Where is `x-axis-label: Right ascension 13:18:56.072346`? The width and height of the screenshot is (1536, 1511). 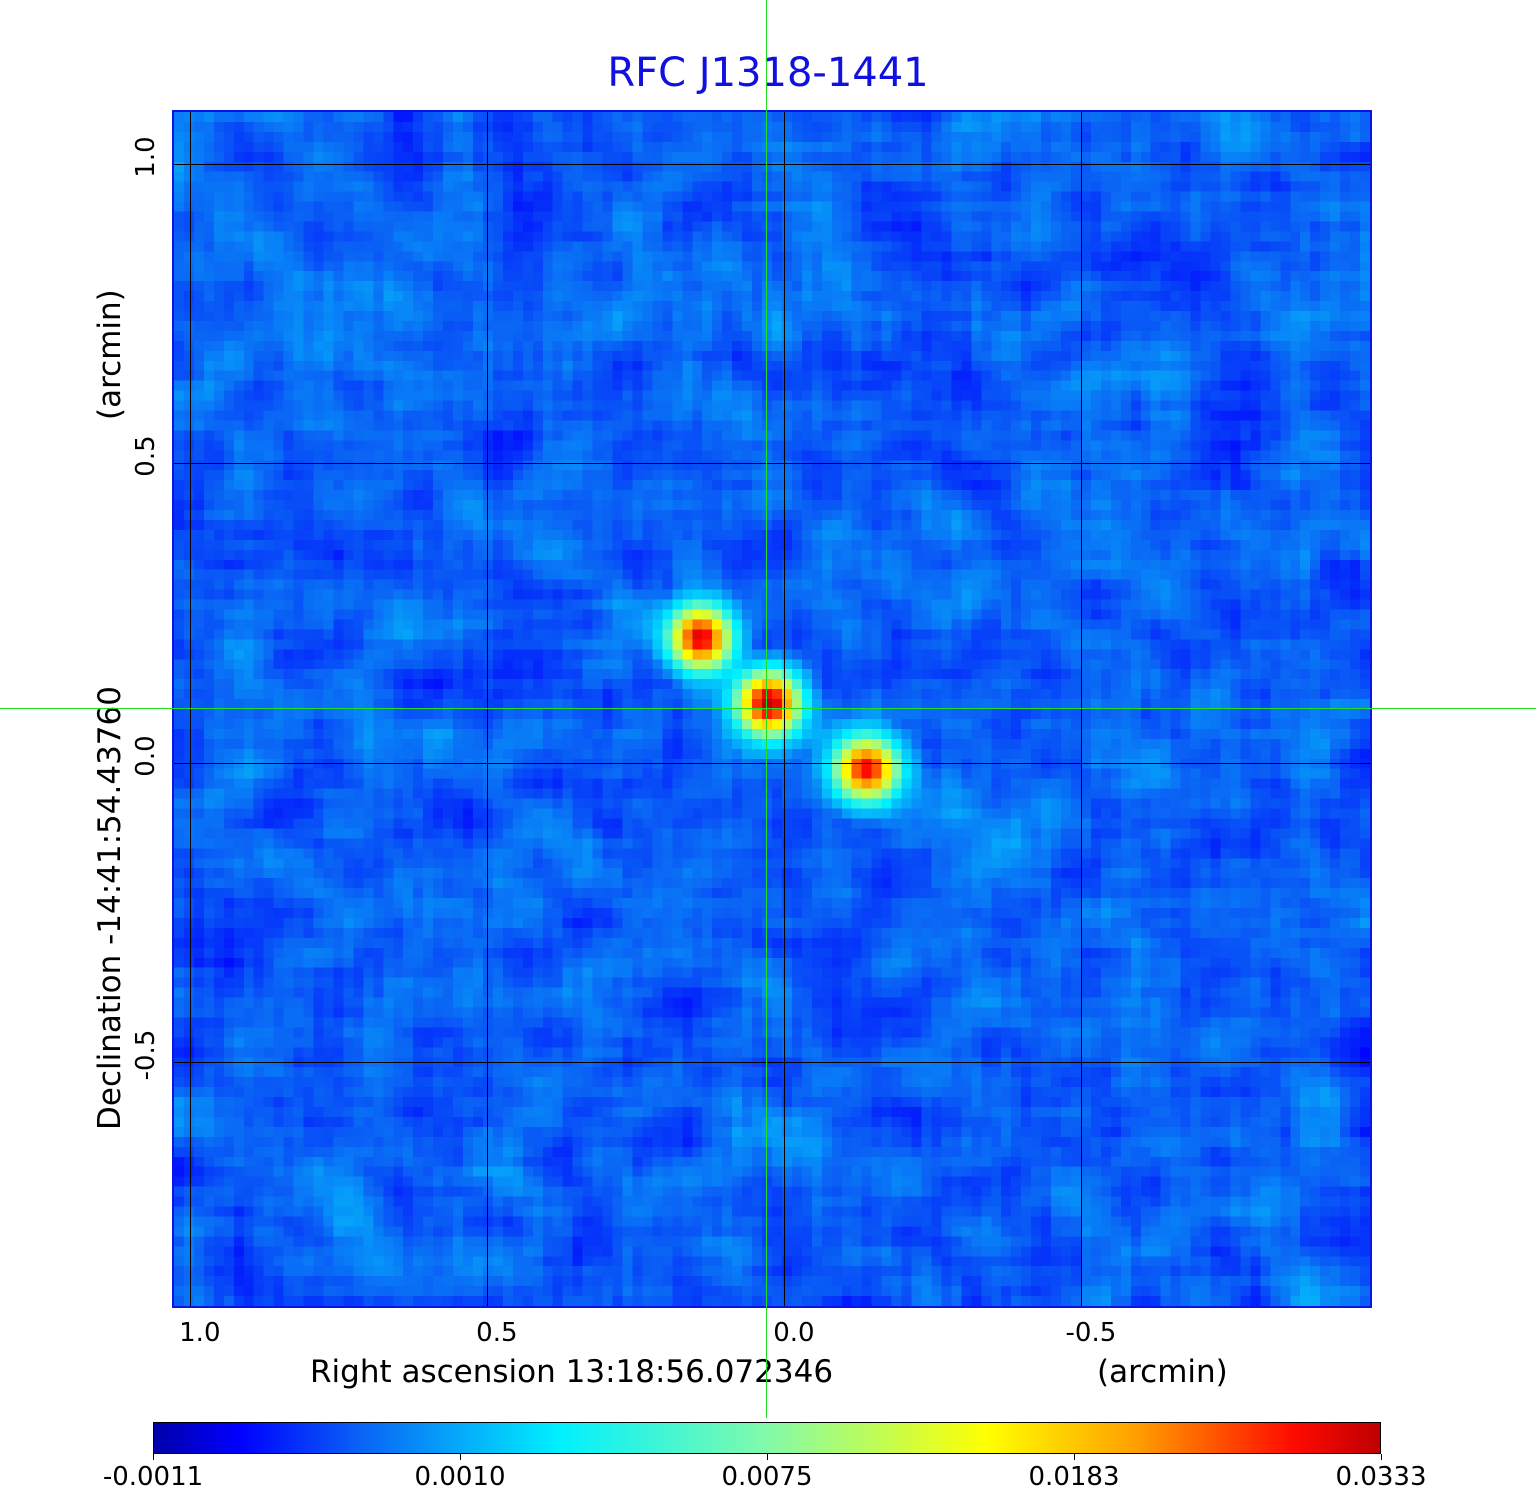
x-axis-label: Right ascension 13:18:56.072346 is located at coordinates (572, 1372).